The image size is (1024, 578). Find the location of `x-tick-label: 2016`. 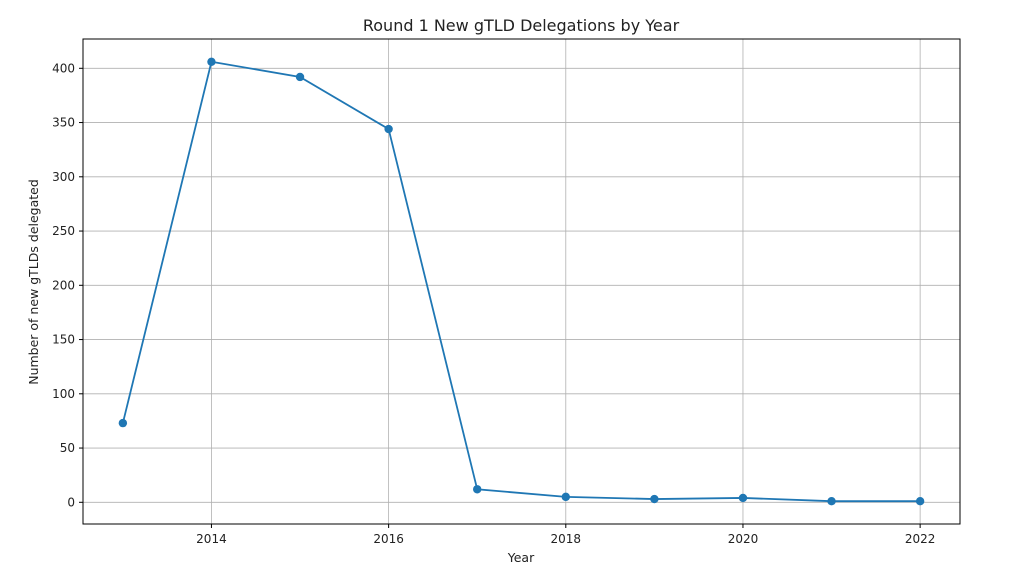

x-tick-label: 2016 is located at coordinates (388, 539).